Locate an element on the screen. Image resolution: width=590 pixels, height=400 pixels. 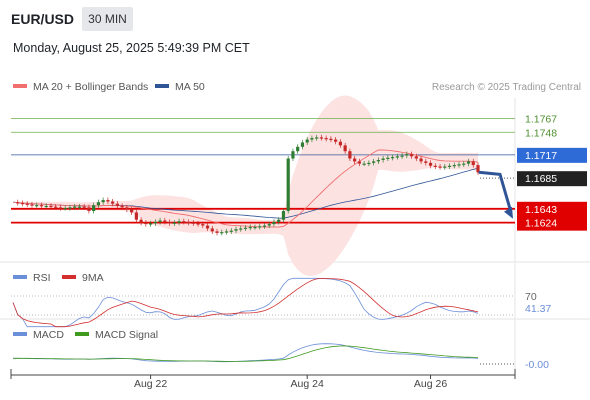
price-tag-1.1624 is located at coordinates (552, 223).